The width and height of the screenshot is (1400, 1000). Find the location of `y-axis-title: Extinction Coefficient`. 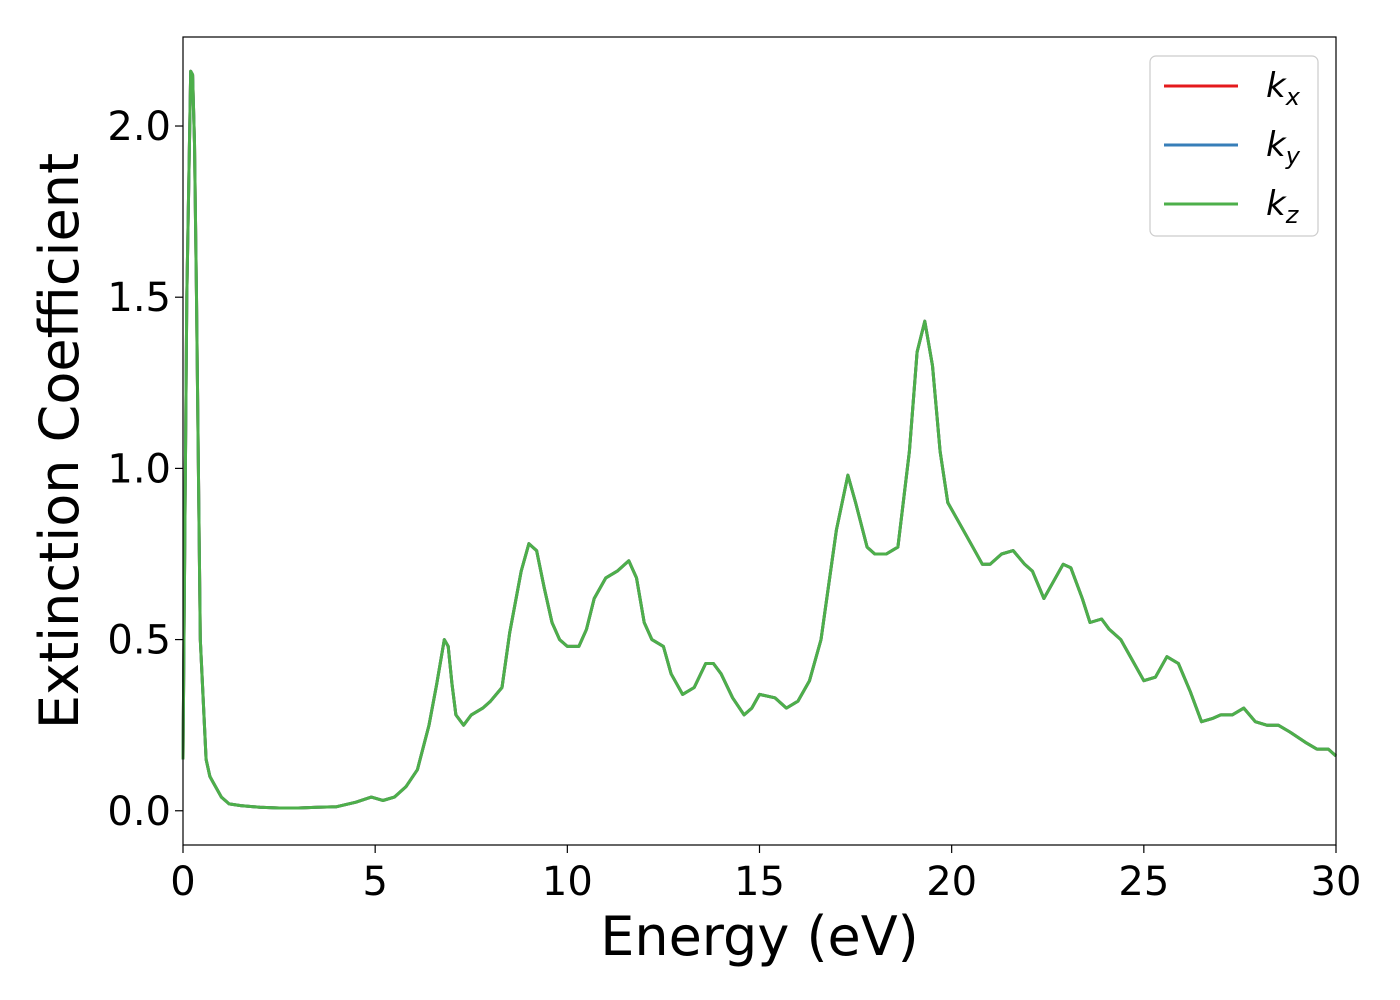

y-axis-title: Extinction Coefficient is located at coordinates (59, 441).